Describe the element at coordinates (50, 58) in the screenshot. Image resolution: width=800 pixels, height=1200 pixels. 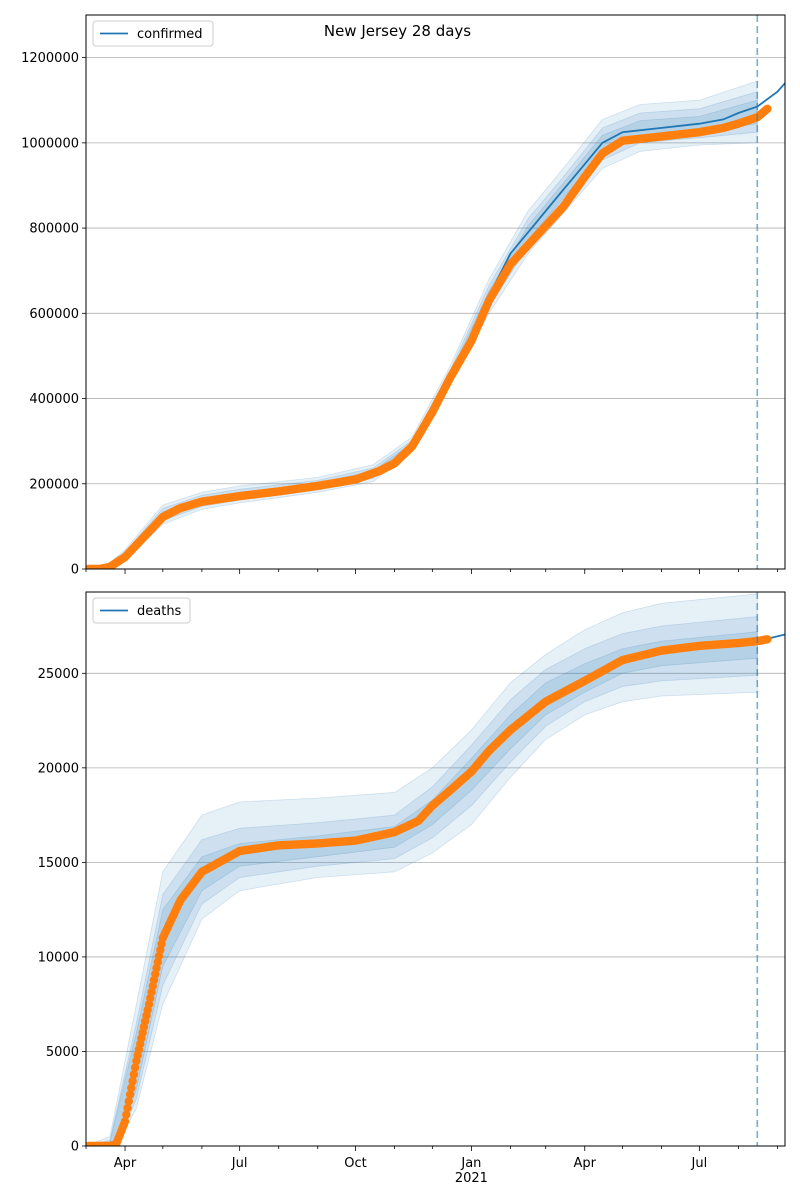
I see `y-tick-label: 1200000` at that location.